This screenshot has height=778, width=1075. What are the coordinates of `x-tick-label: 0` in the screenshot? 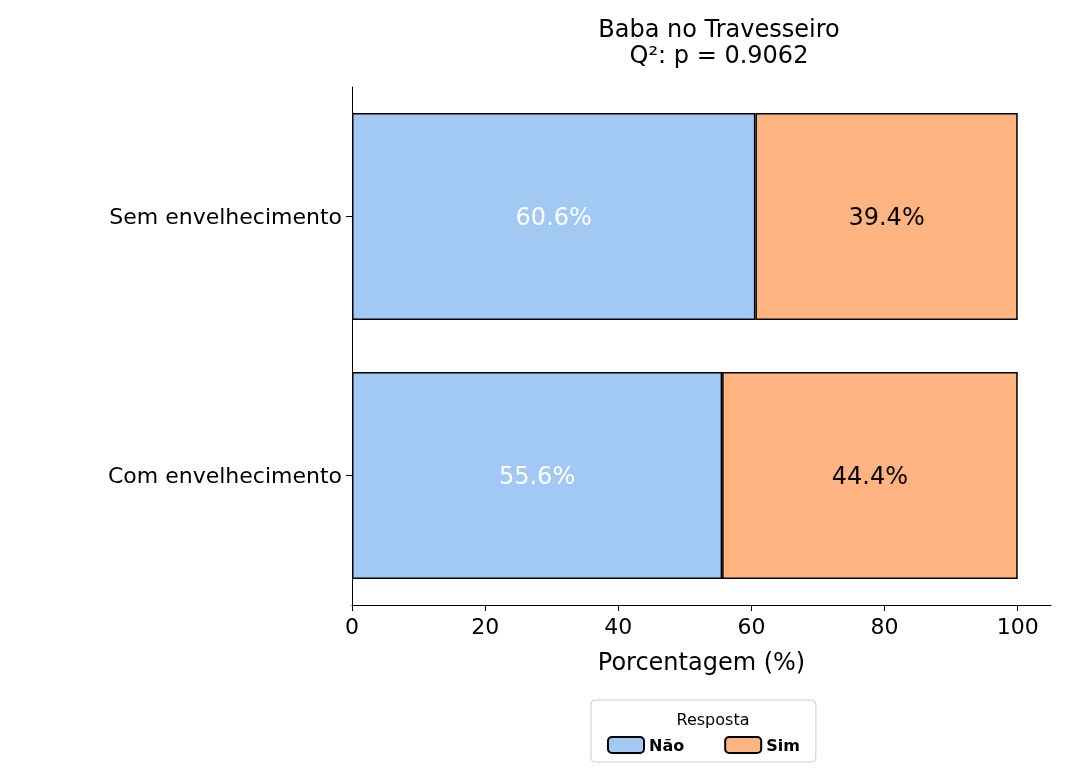 It's located at (352, 626).